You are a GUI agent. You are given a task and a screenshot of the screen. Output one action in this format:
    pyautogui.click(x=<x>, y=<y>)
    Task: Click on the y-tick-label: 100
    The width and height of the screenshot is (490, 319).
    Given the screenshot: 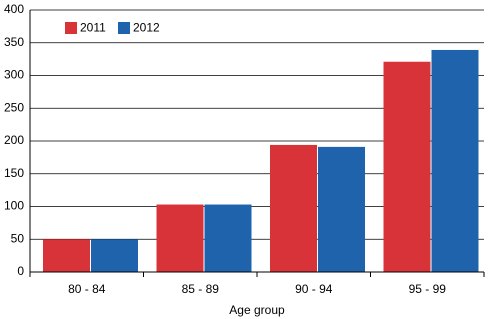 What is the action you would take?
    pyautogui.click(x=14, y=206)
    